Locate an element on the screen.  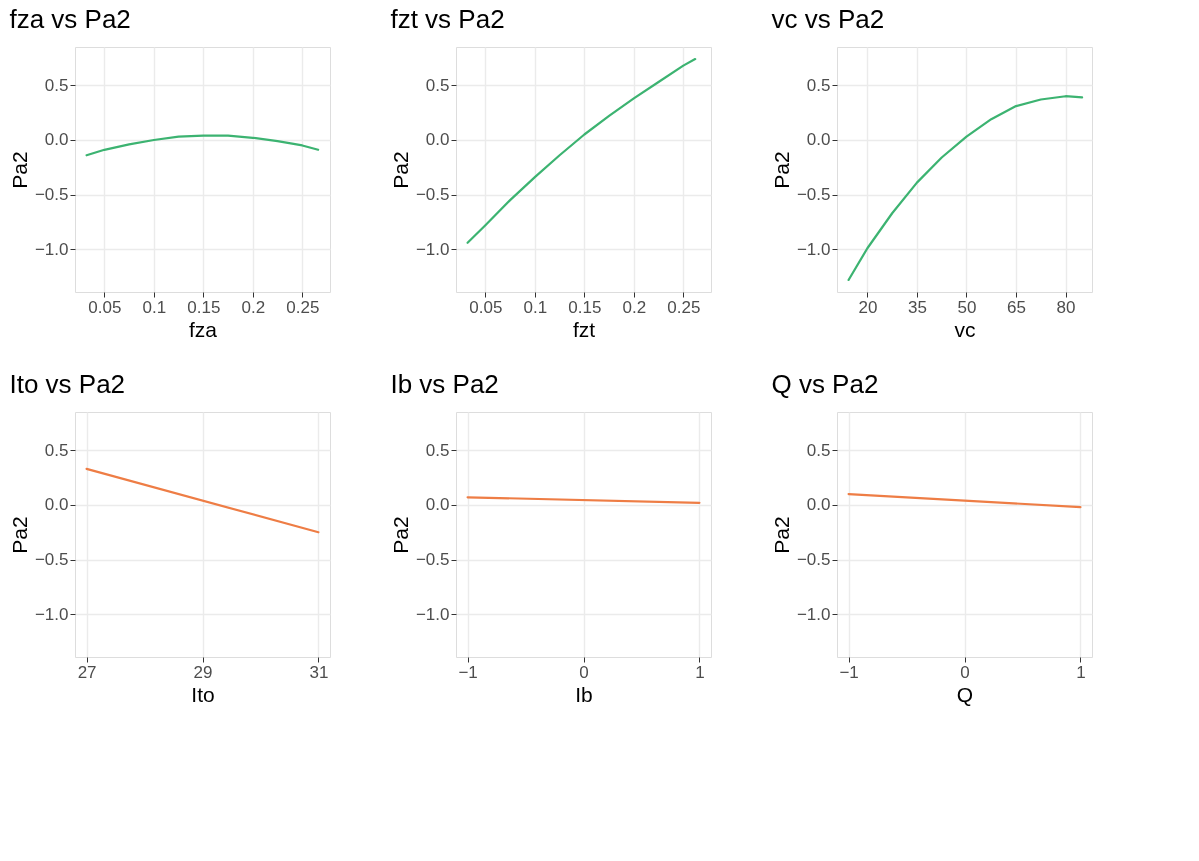
chart-title: vc vs Pa2 is located at coordinates (828, 19).